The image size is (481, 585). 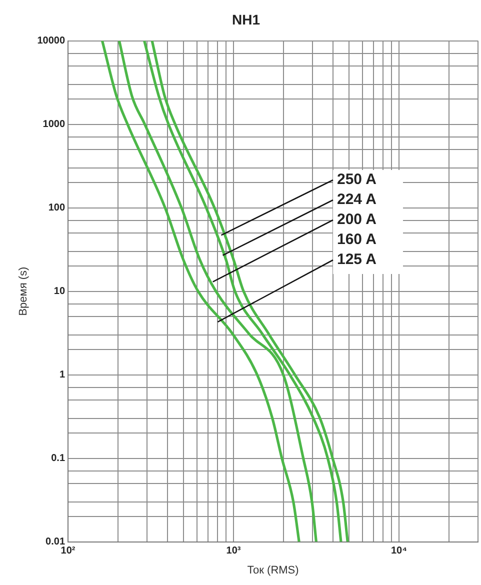 What do you see at coordinates (357, 259) in the screenshot?
I see `annotation: 125 A` at bounding box center [357, 259].